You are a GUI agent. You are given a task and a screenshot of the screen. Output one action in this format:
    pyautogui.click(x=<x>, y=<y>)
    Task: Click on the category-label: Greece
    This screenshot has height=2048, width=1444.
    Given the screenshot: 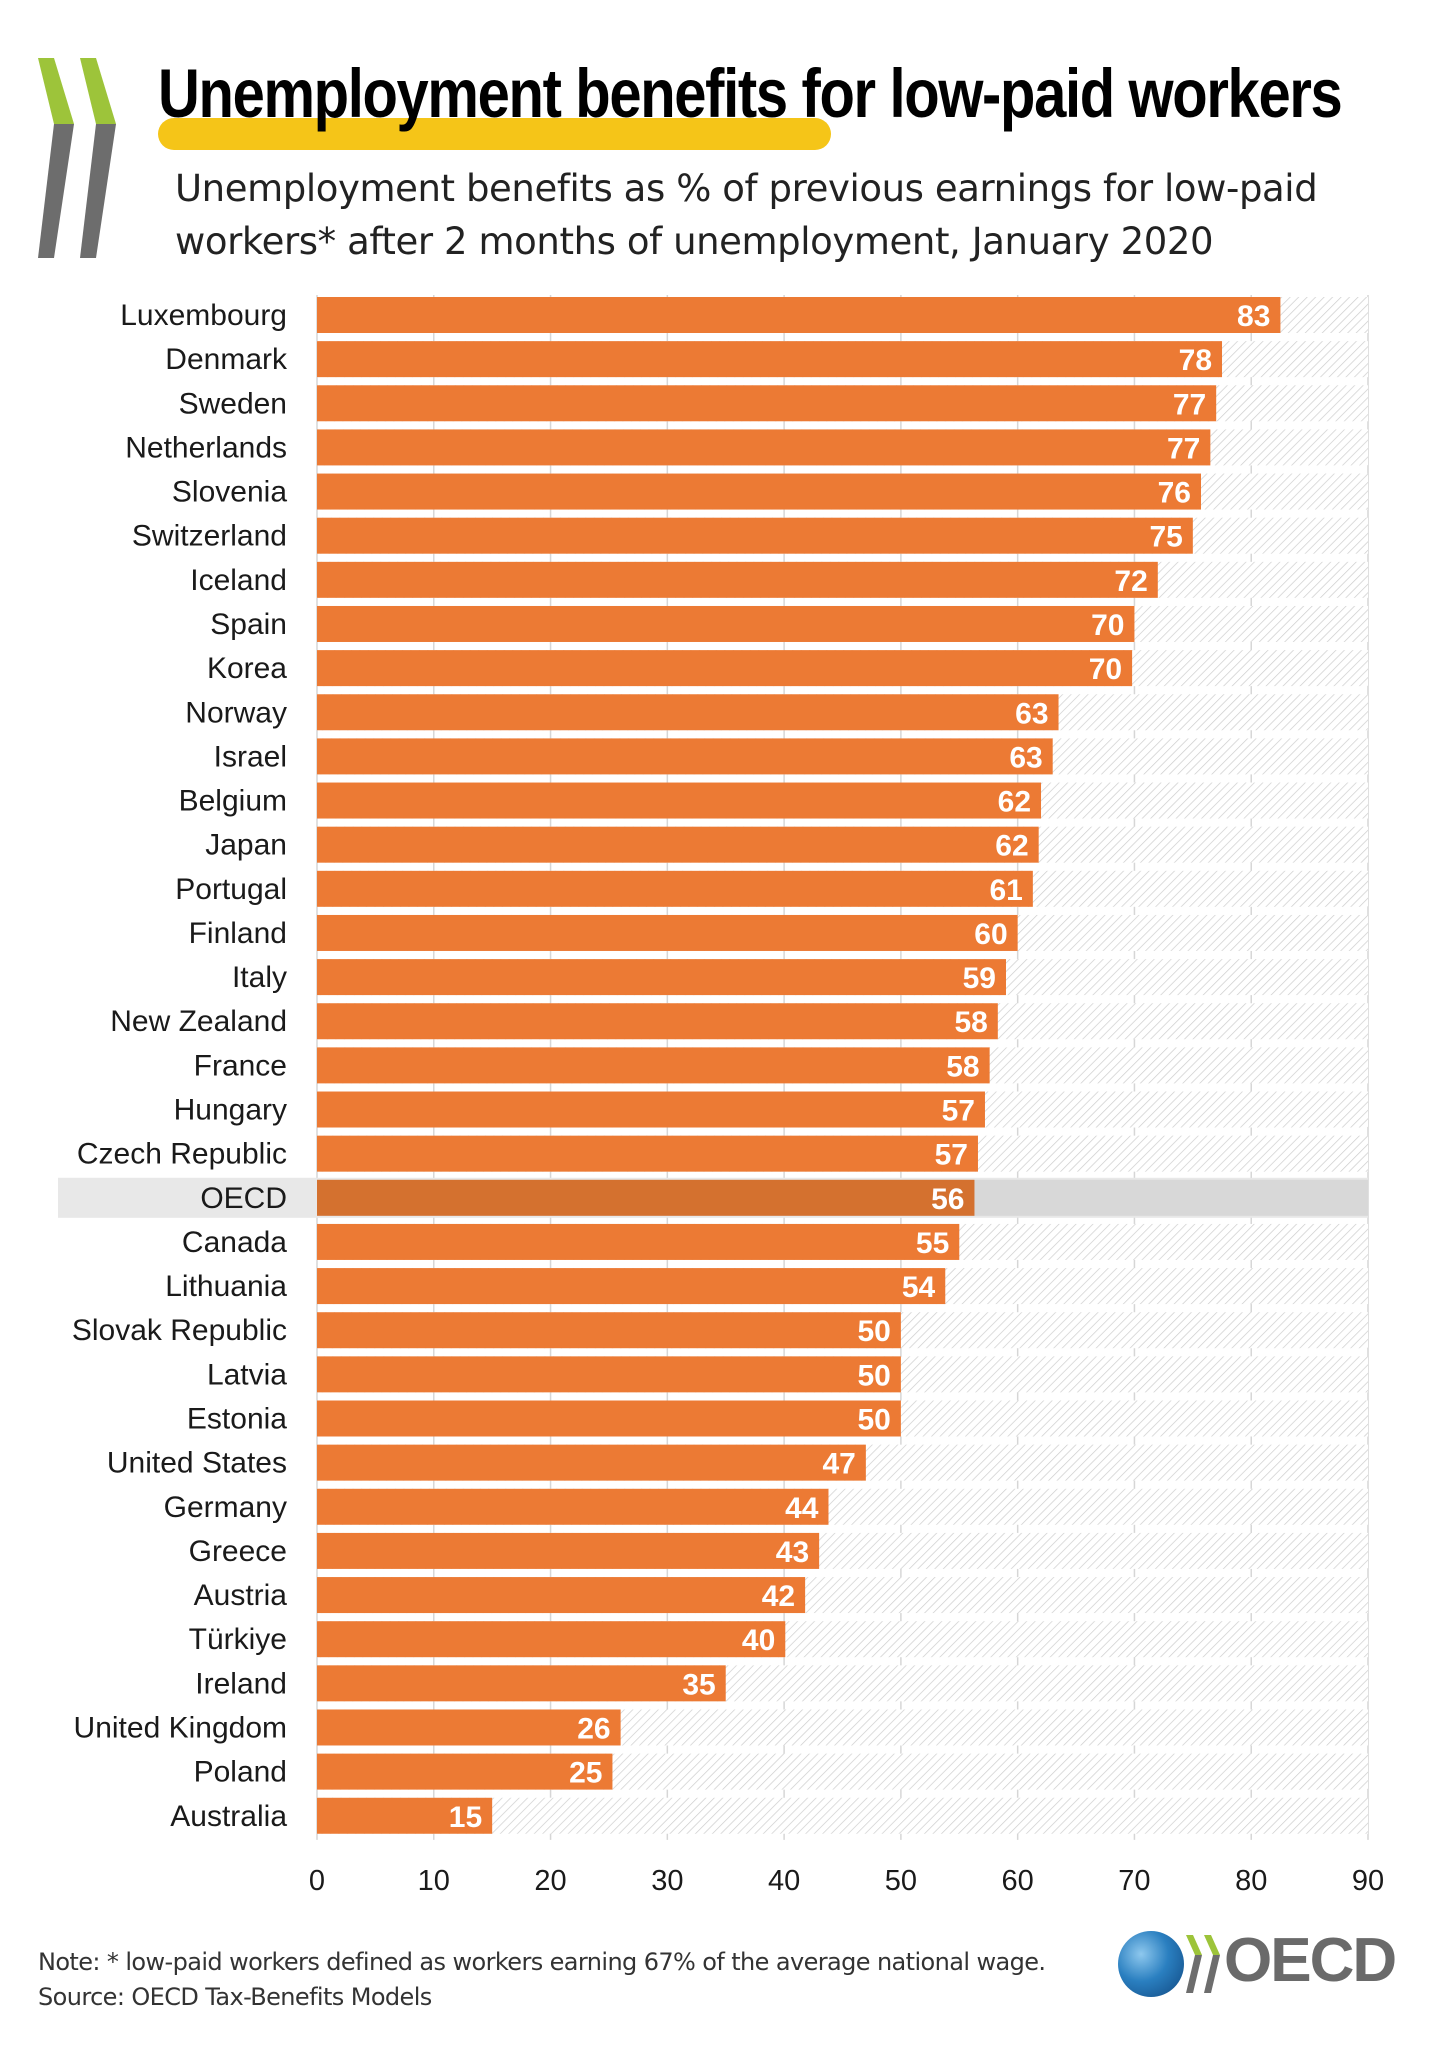 What is the action you would take?
    pyautogui.click(x=238, y=1551)
    